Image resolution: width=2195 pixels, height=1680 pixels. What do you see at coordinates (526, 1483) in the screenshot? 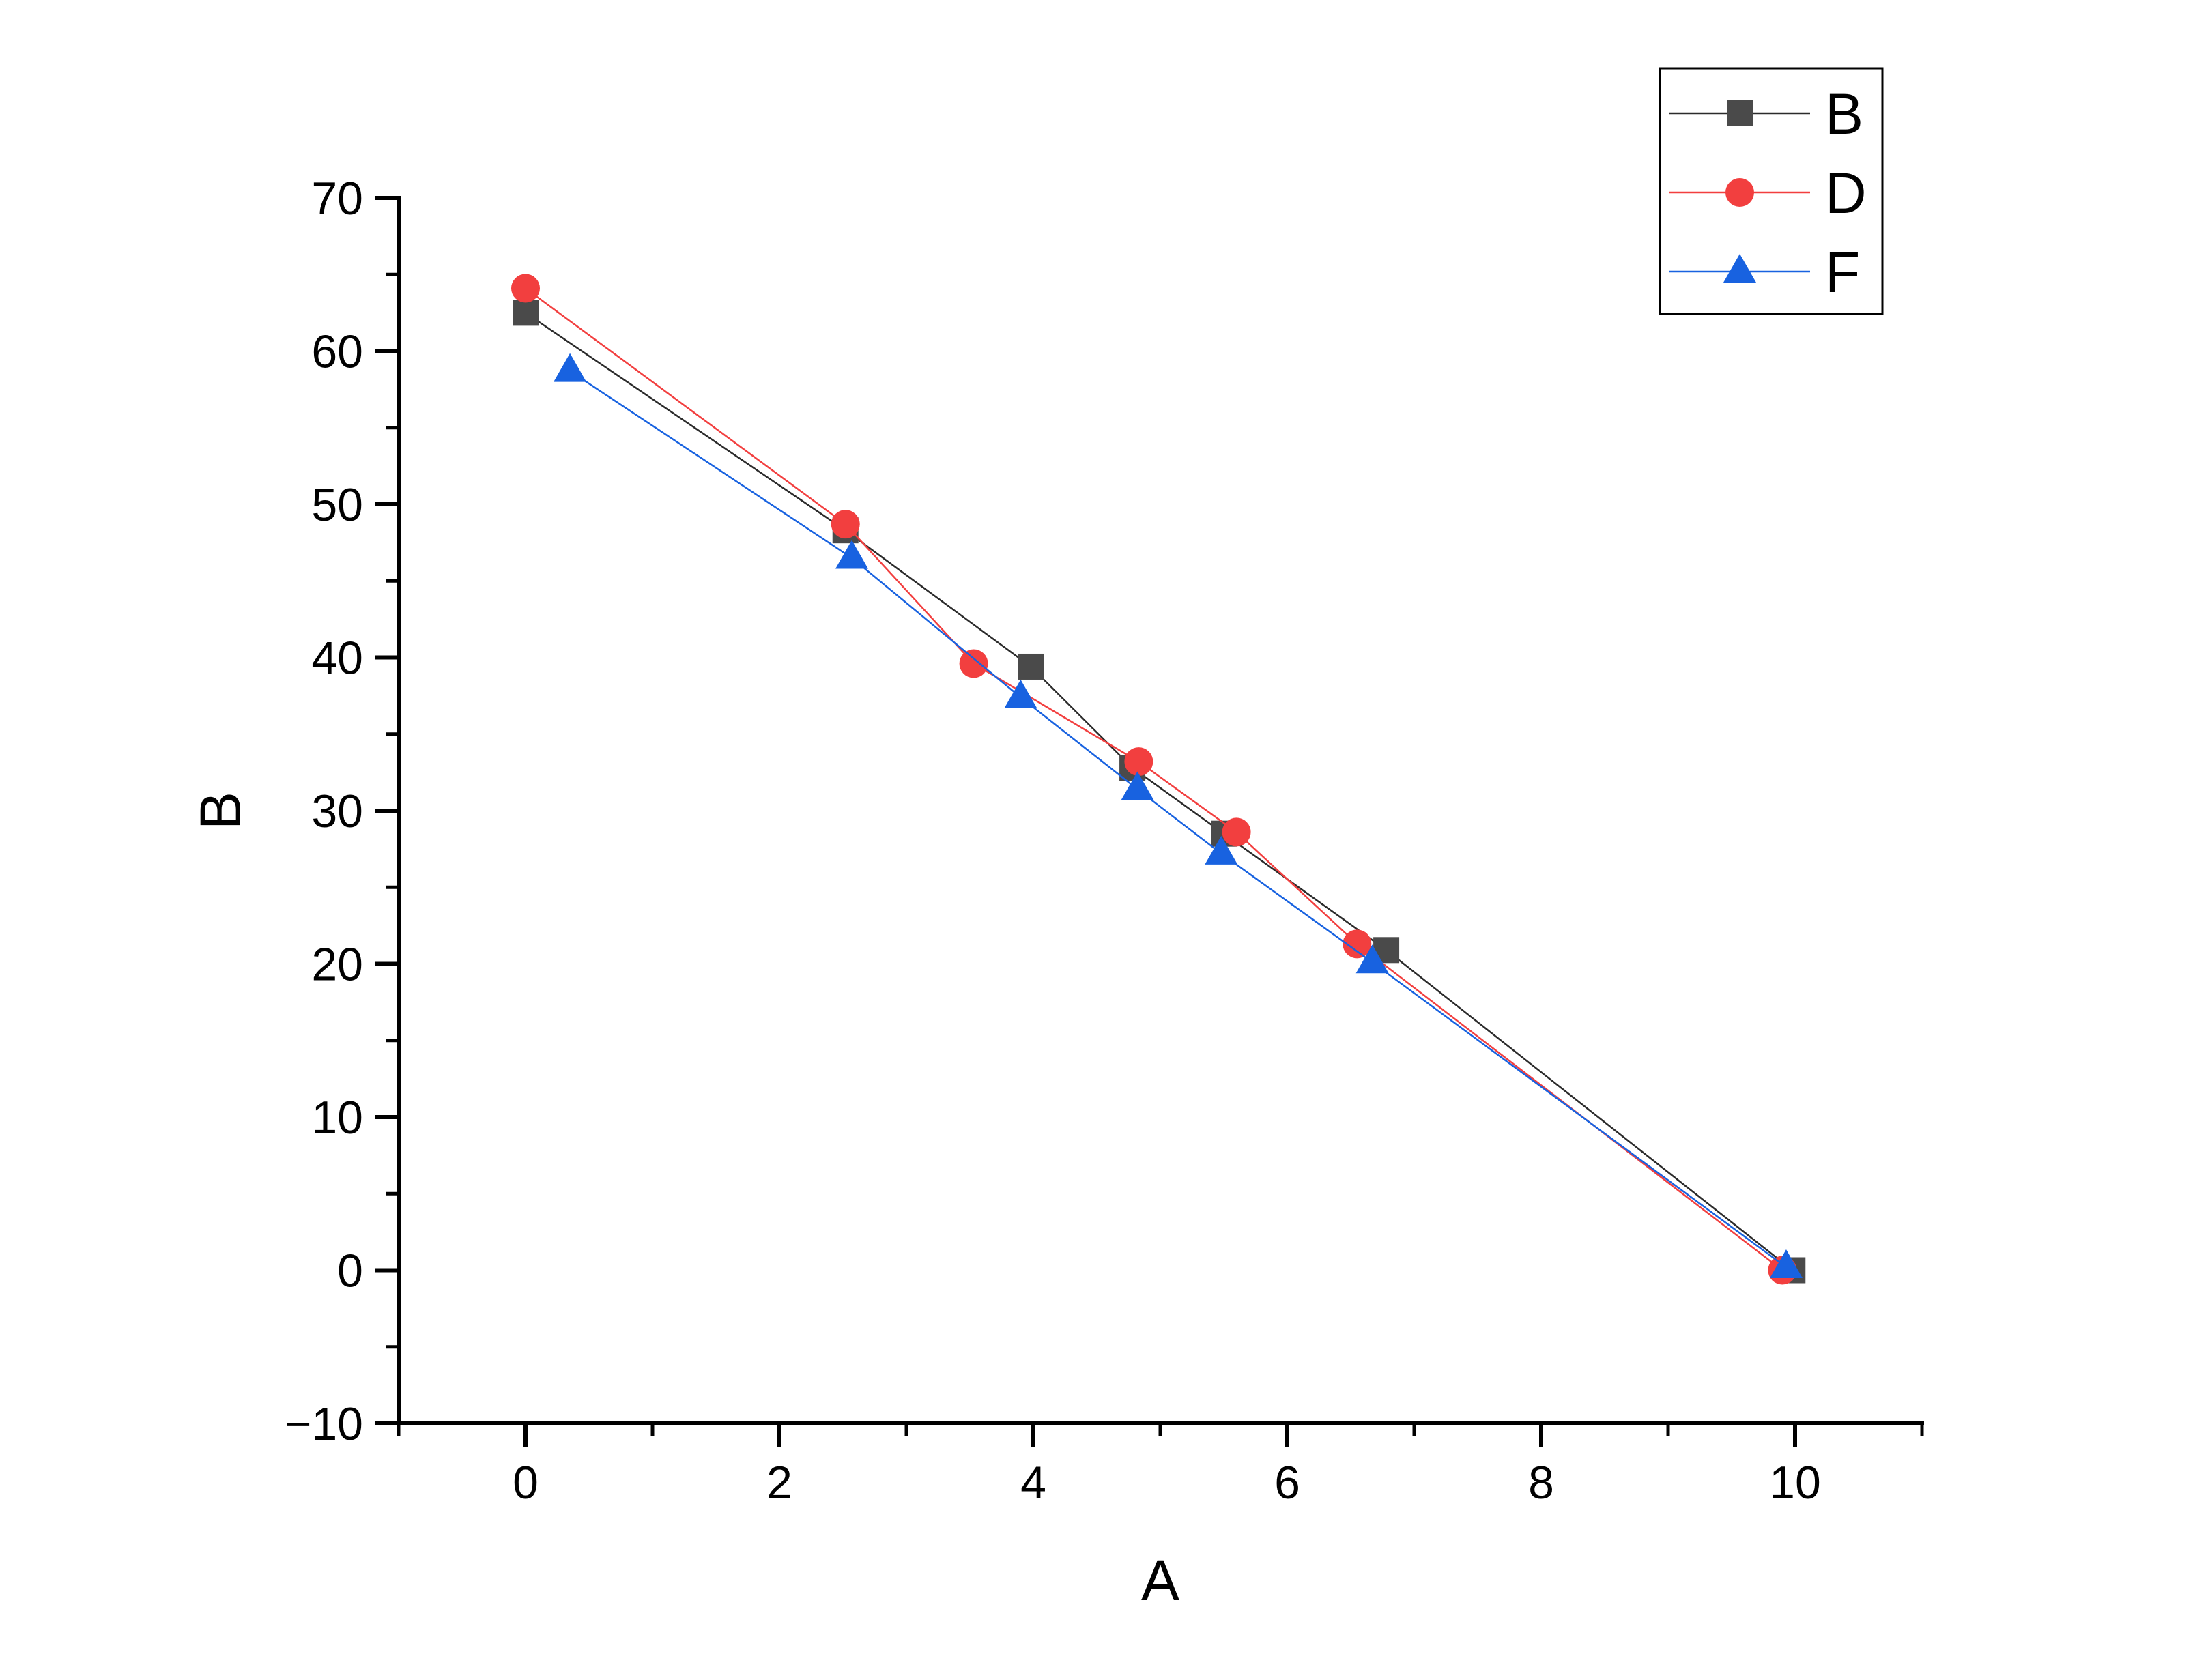
I see `x-tick-label: 0` at bounding box center [526, 1483].